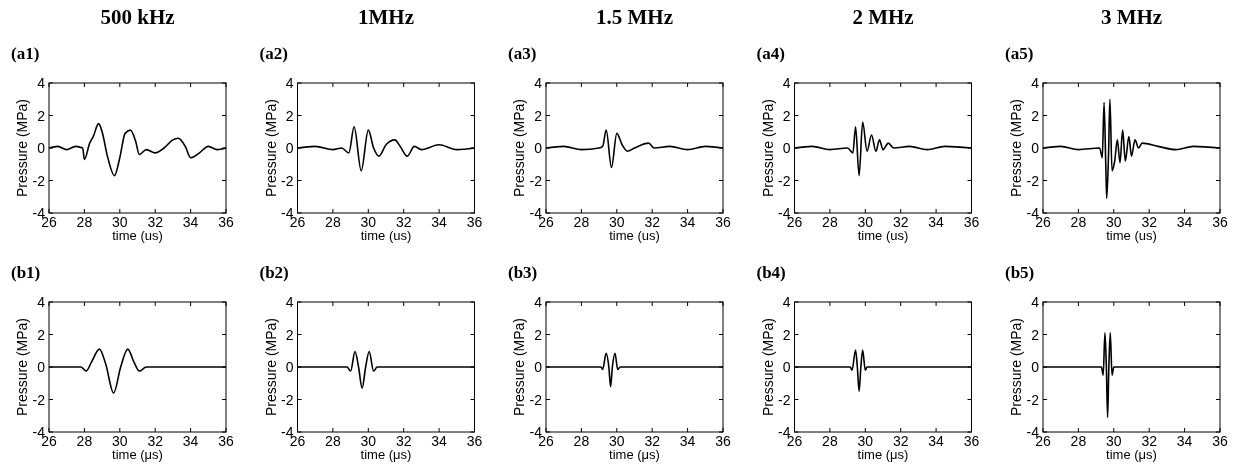  Describe the element at coordinates (274, 272) in the screenshot. I see `text: (b2)` at that location.